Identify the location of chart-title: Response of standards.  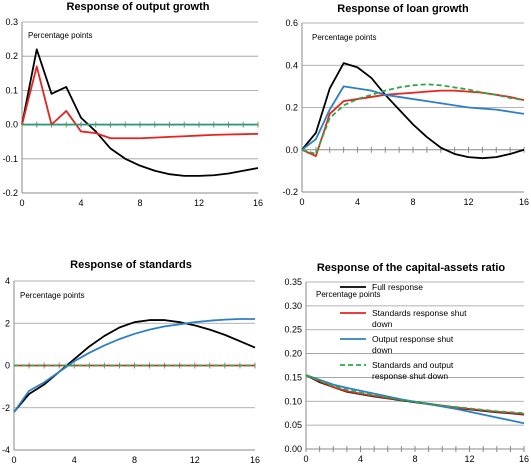
(131, 265).